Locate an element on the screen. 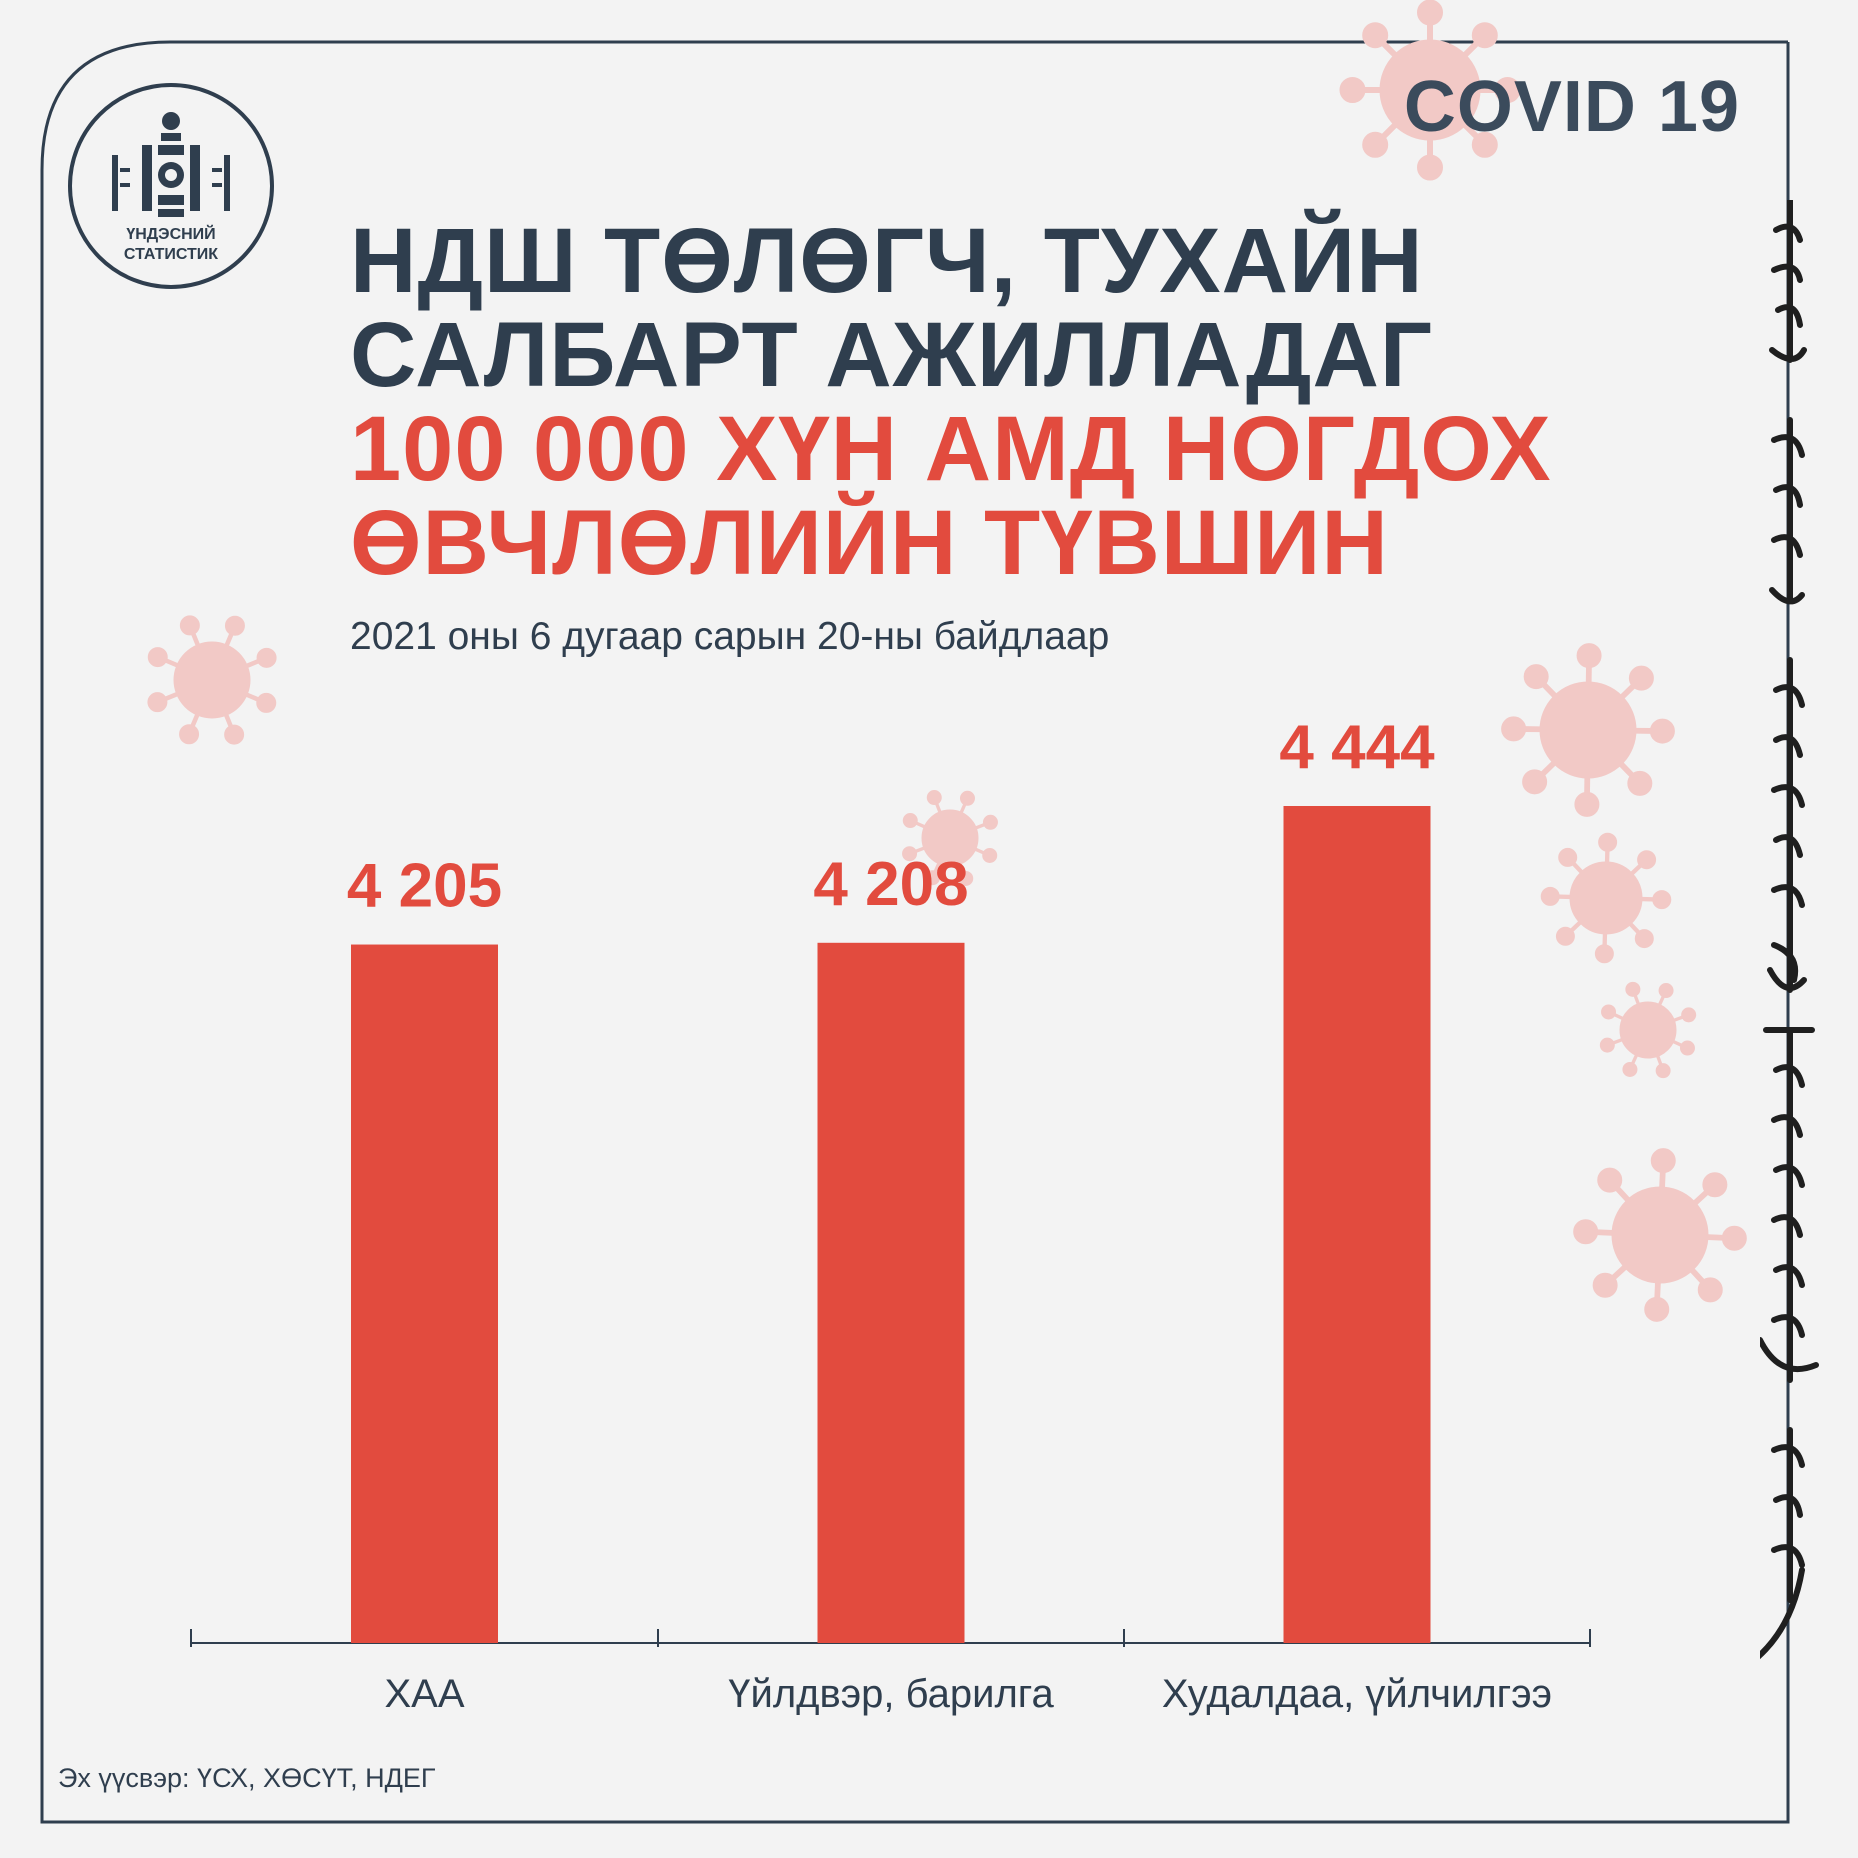 The height and width of the screenshot is (1858, 1858). category-label: Худалдаа, үйлчилгээ is located at coordinates (1357, 1694).